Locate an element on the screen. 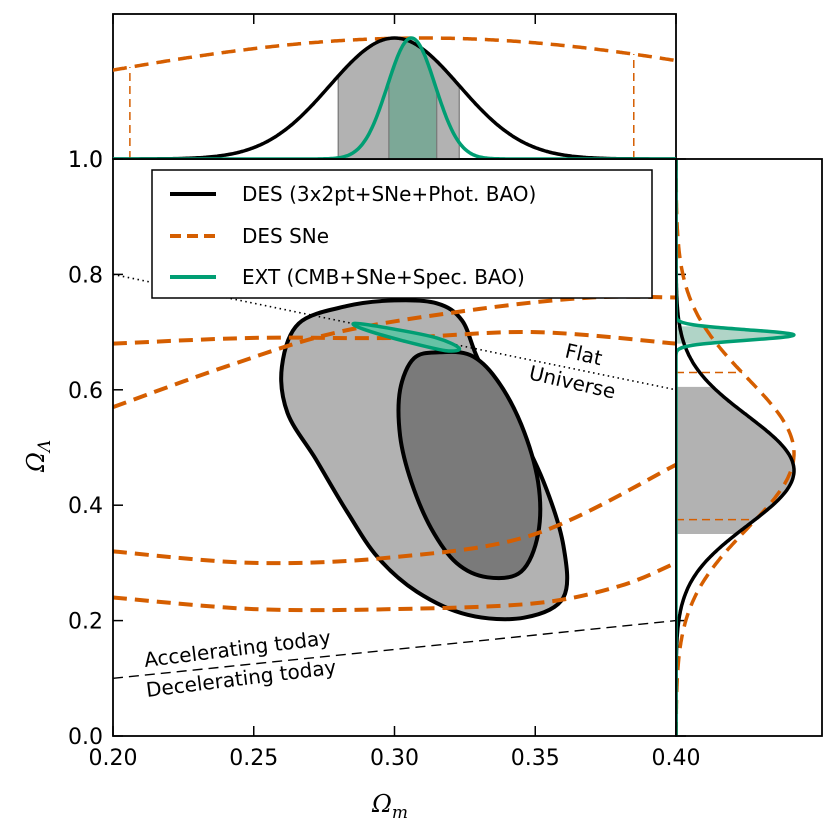 The image size is (830, 829). top-marginal-panel: 1.0 is located at coordinates (372, 93).